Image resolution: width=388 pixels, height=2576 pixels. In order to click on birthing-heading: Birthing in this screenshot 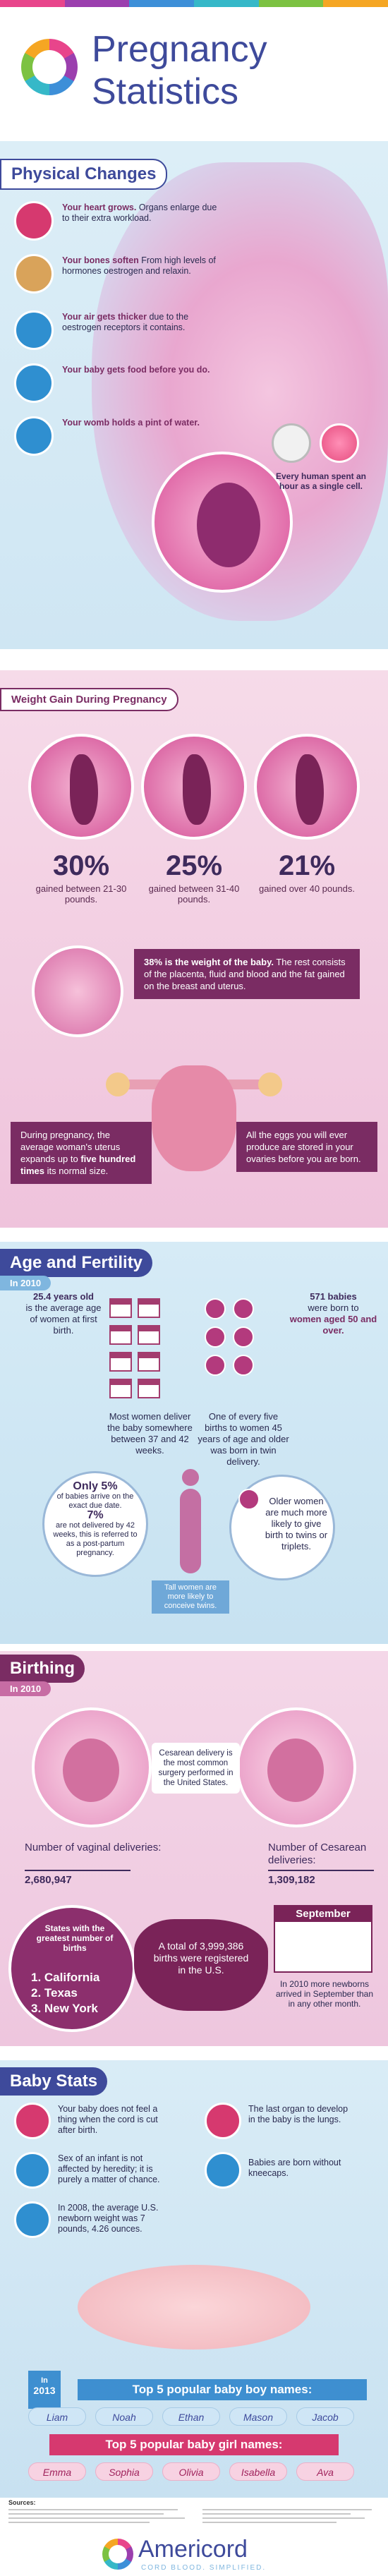, I will do `click(42, 1669)`.